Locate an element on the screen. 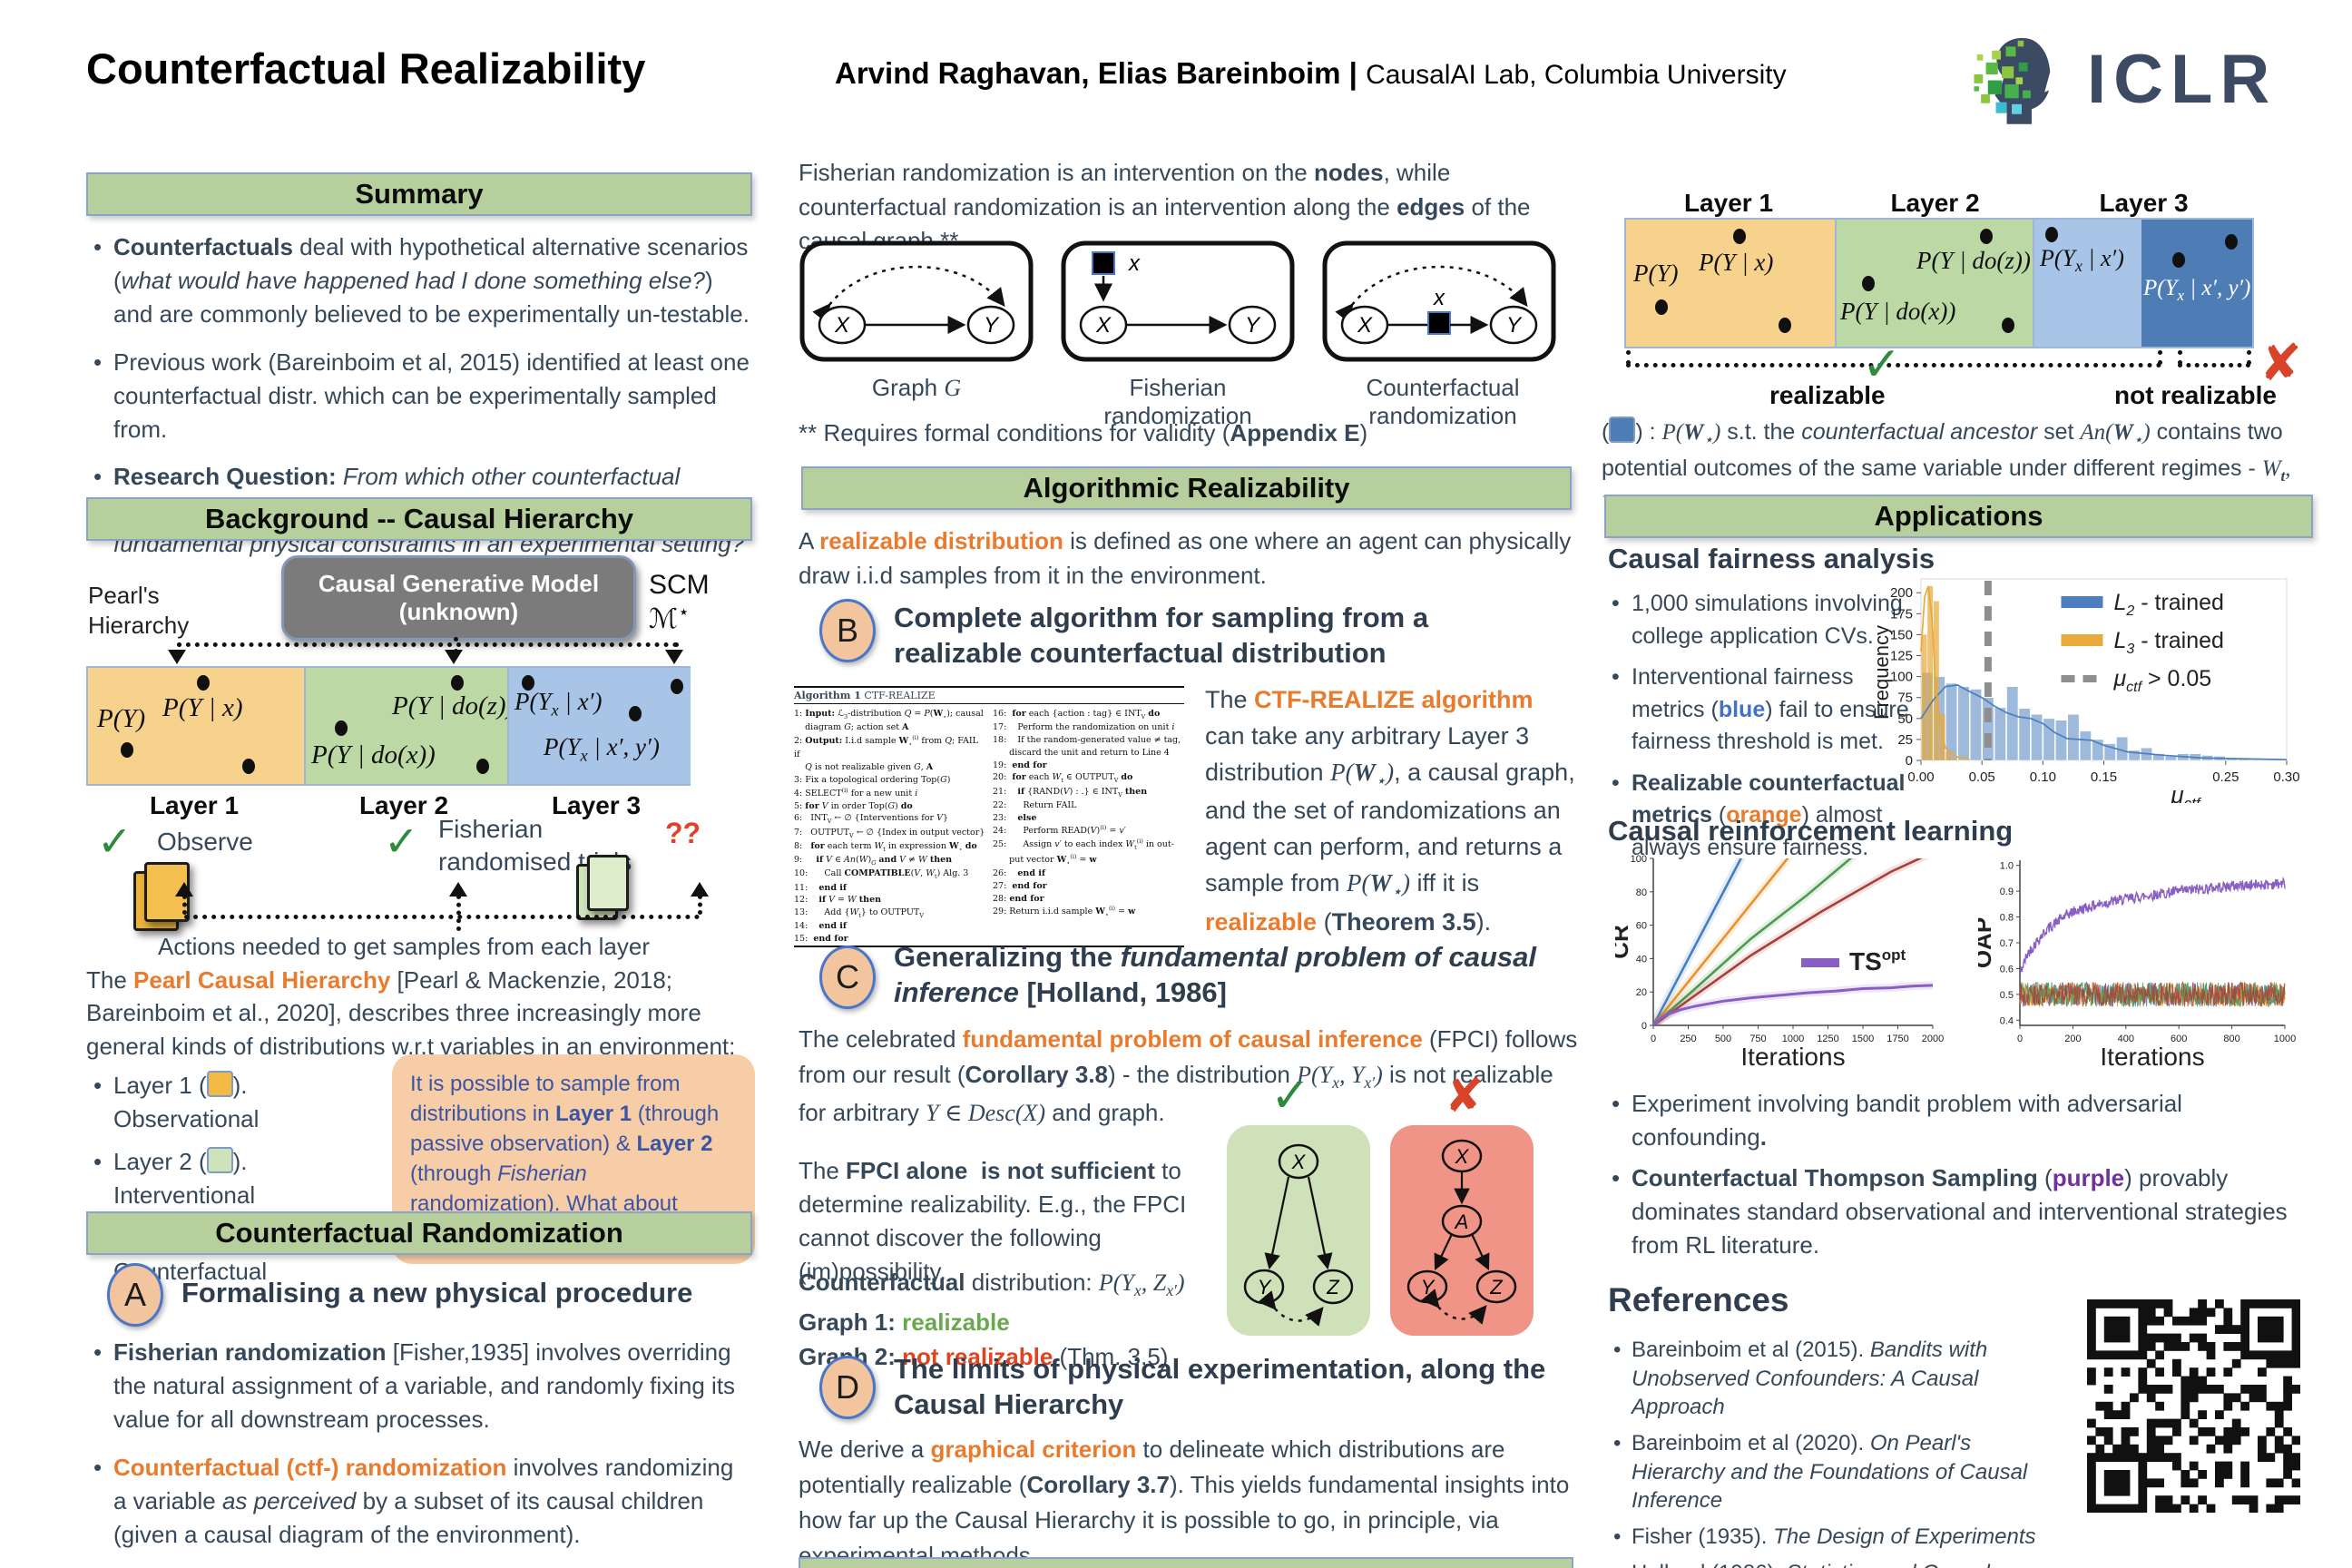  svg-text: 0.10 is located at coordinates (2043, 777).